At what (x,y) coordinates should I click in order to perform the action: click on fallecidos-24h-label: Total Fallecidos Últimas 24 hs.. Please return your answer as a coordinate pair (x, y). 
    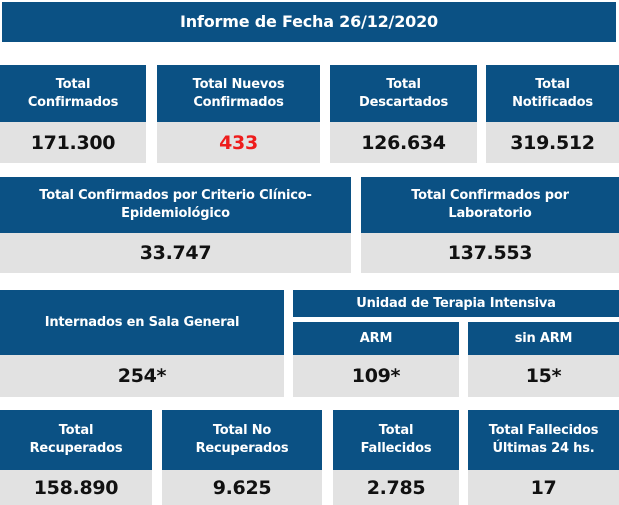
    Looking at the image, I should click on (543, 440).